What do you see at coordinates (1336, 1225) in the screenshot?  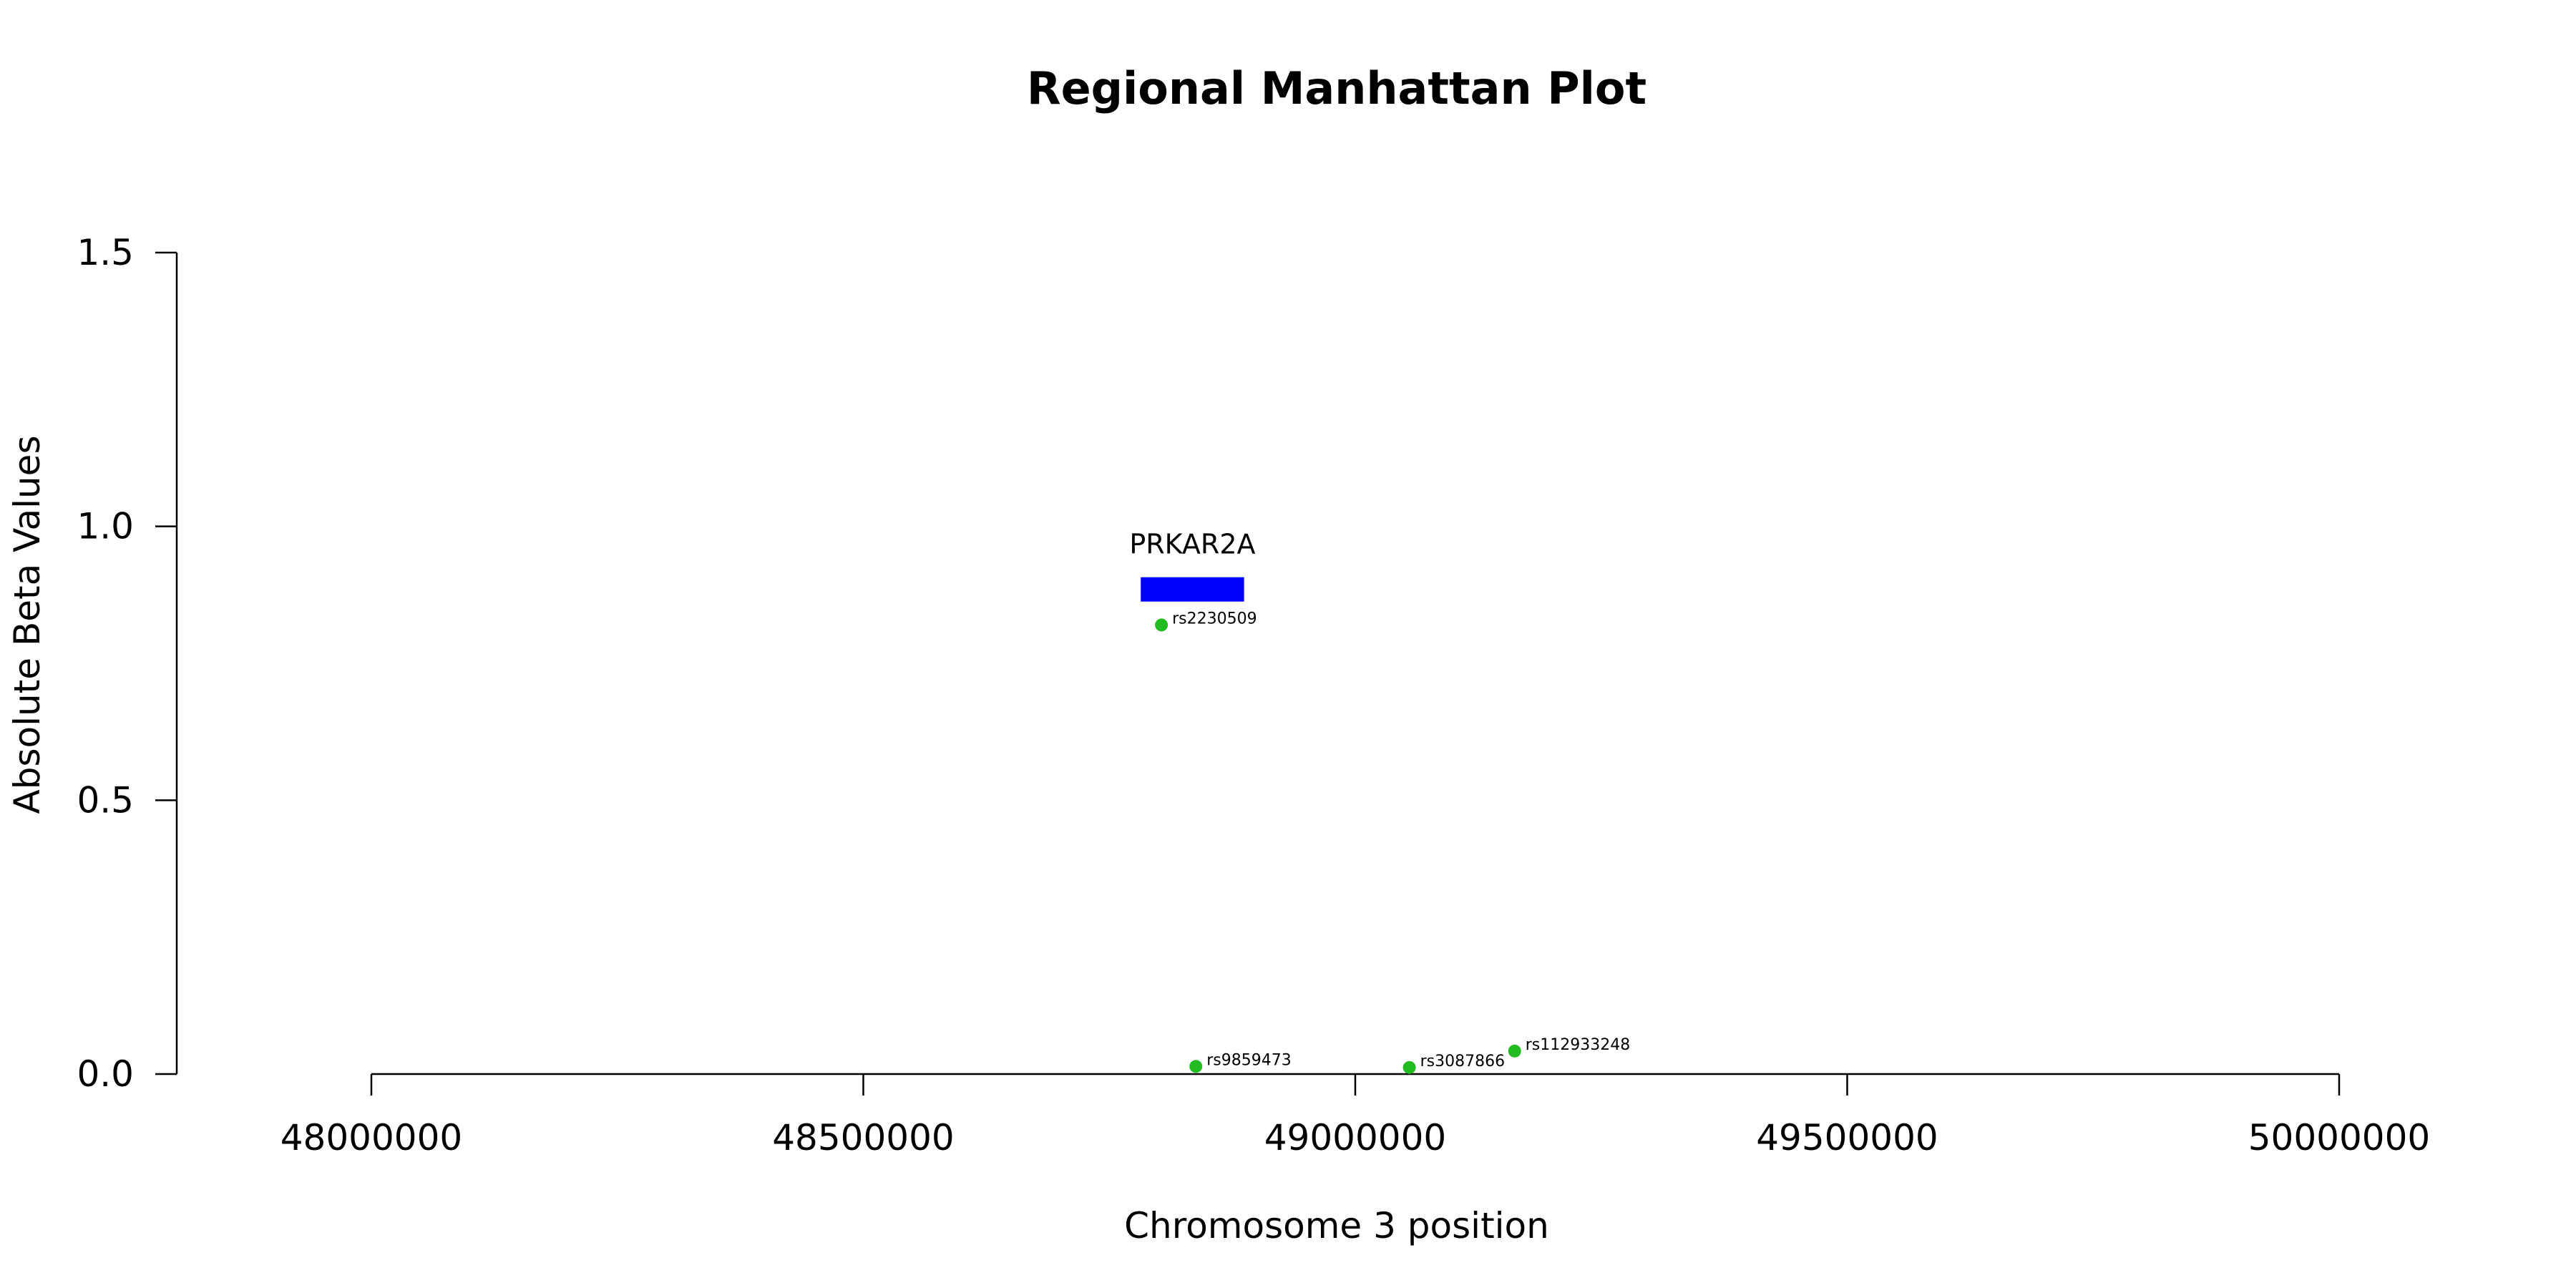 I see `x-axis-label: Chromosome 3 position` at bounding box center [1336, 1225].